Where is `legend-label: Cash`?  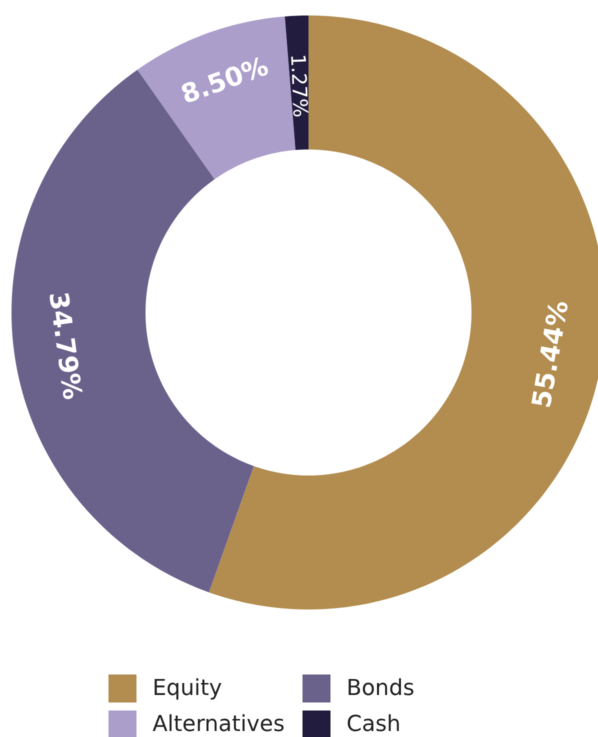 legend-label: Cash is located at coordinates (373, 724).